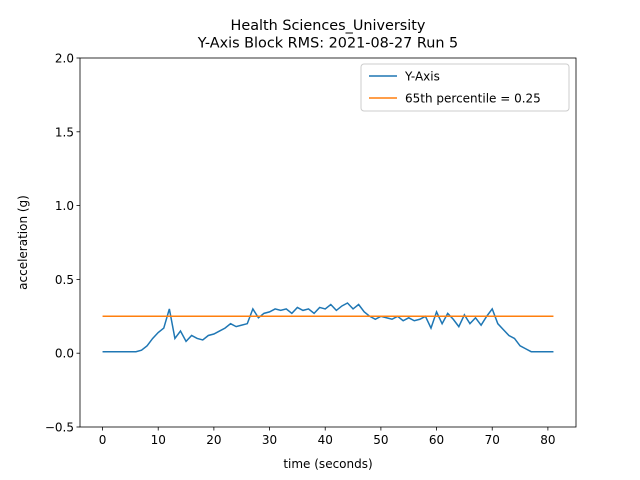  Describe the element at coordinates (547, 440) in the screenshot. I see `x-tick-label: 80` at that location.